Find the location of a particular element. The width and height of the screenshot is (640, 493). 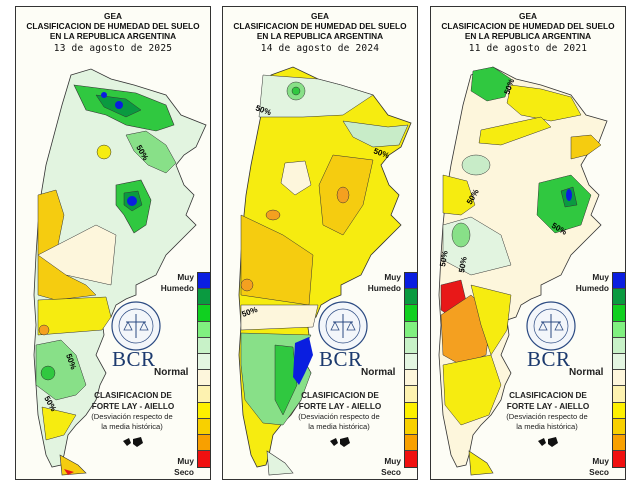

wet-region-north is located at coordinates (491, 84).